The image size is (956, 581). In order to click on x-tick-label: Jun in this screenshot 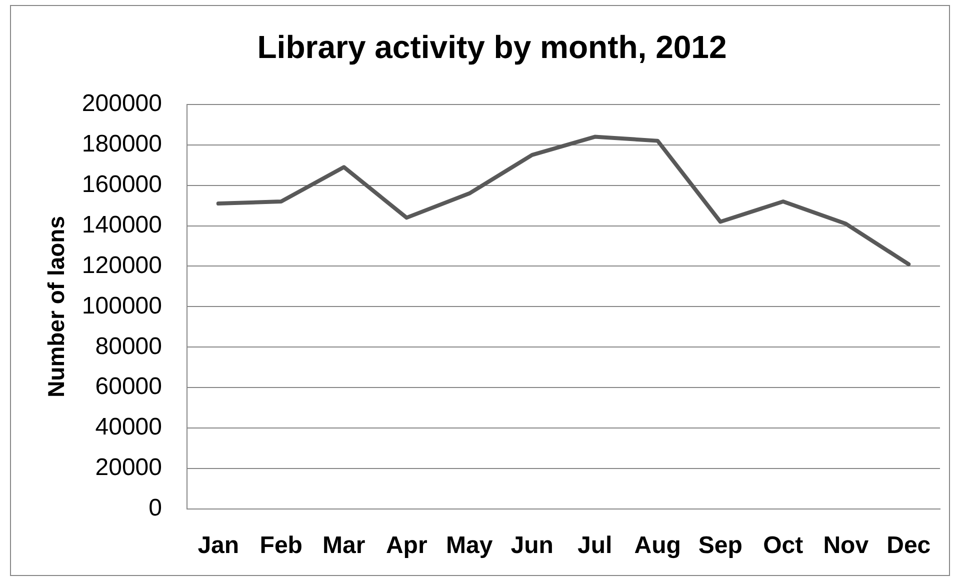, I will do `click(532, 546)`.